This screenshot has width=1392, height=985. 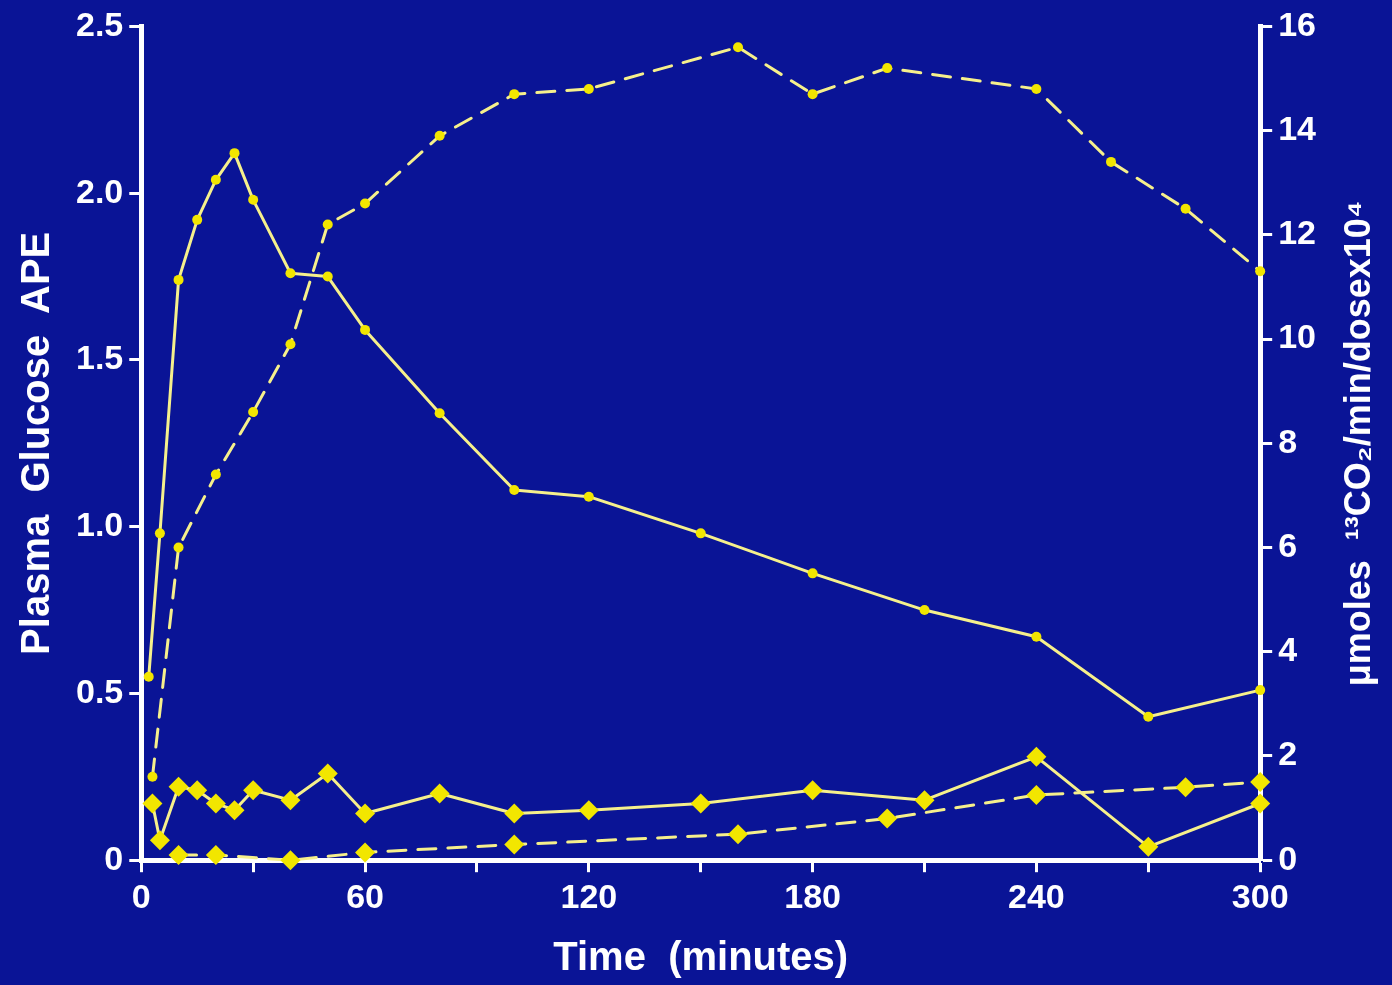 What do you see at coordinates (1036, 895) in the screenshot?
I see `x-tick-label: 240` at bounding box center [1036, 895].